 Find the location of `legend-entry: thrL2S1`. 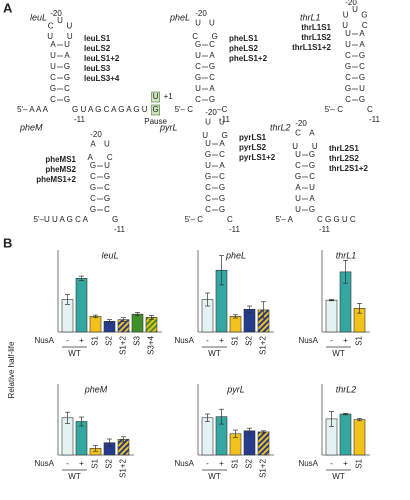

legend-entry: thrL2S1 is located at coordinates (344, 148).